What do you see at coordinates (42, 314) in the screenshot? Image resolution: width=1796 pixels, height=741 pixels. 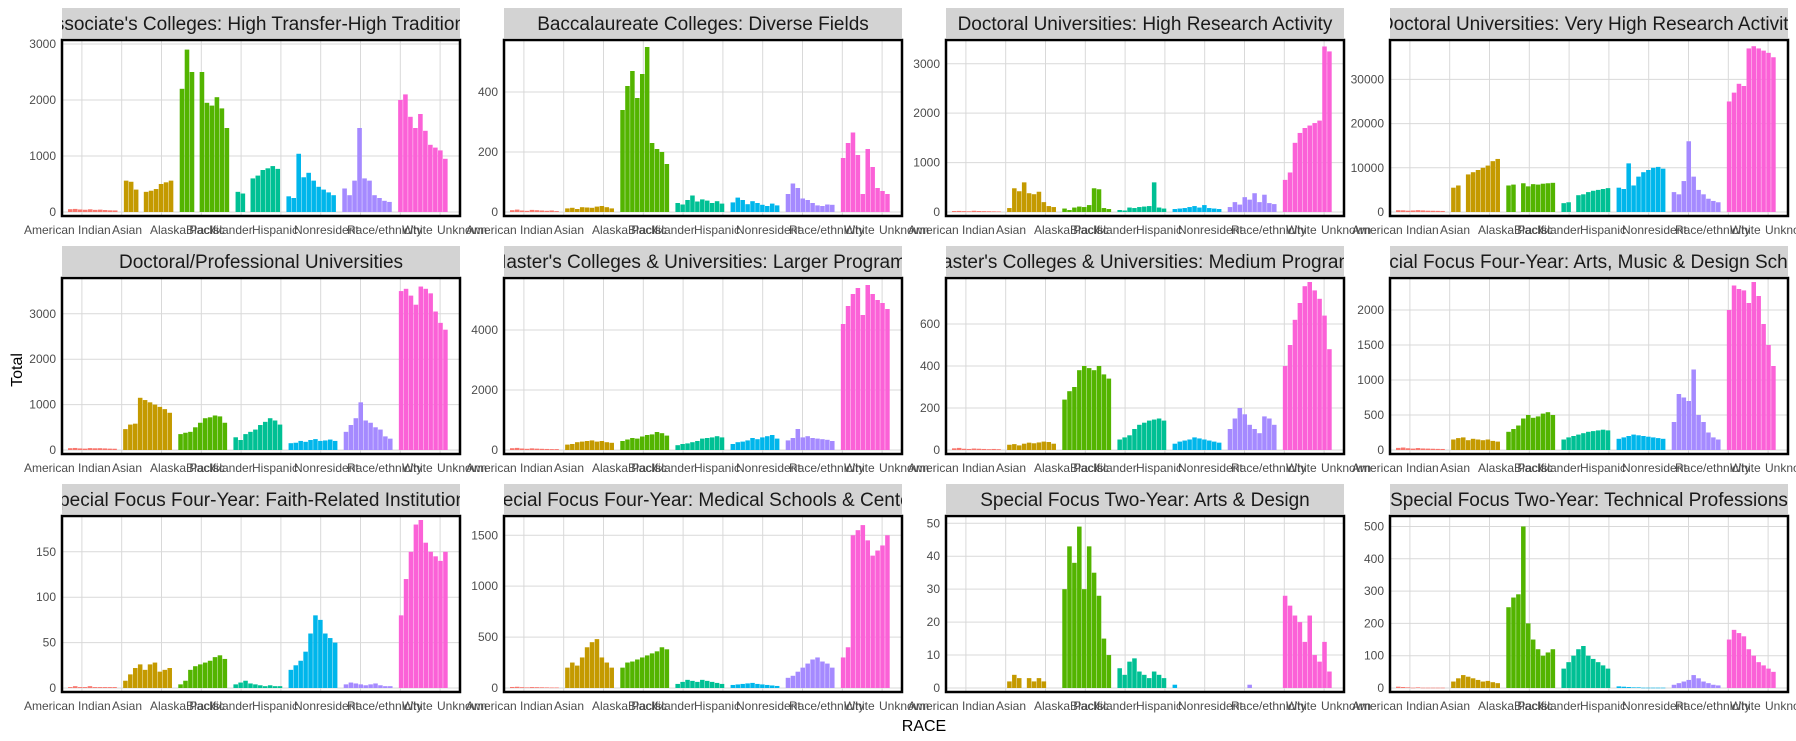 I see `y-tick-label: 3000` at bounding box center [42, 314].